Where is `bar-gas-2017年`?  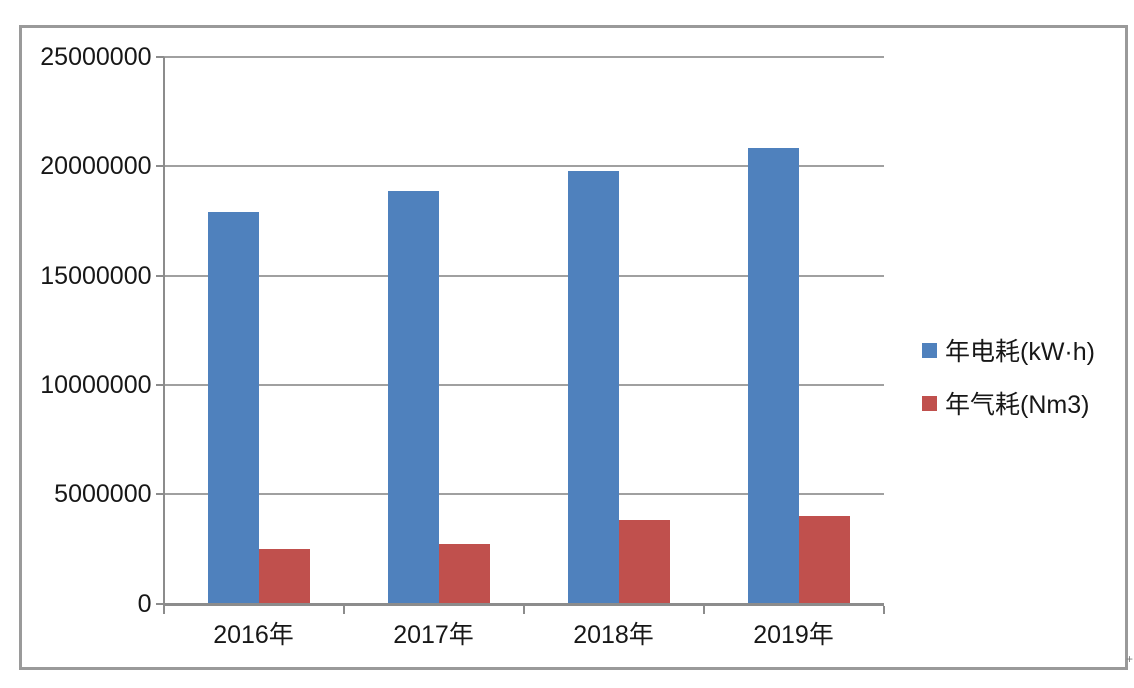 bar-gas-2017年 is located at coordinates (464, 574).